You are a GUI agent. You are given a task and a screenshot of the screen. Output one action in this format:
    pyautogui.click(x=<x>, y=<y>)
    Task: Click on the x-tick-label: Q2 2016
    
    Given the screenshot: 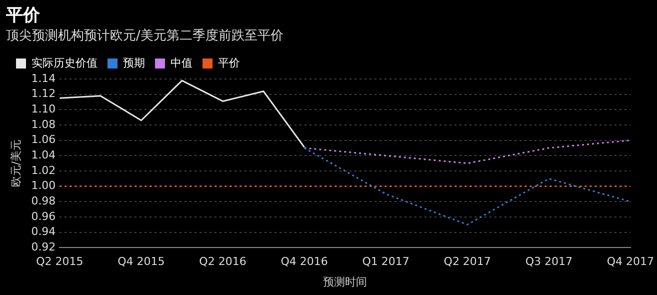 What is the action you would take?
    pyautogui.click(x=222, y=261)
    